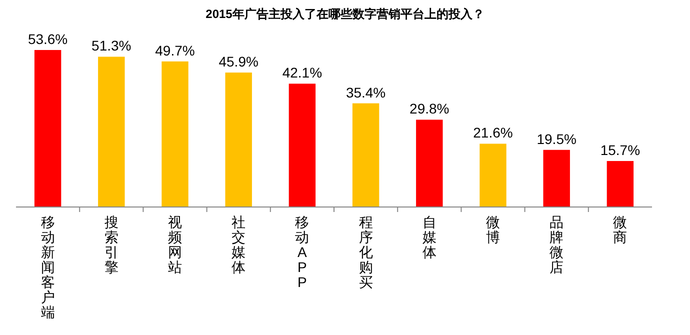 The width and height of the screenshot is (690, 335). I want to click on data-label: 29.8%, so click(430, 108).